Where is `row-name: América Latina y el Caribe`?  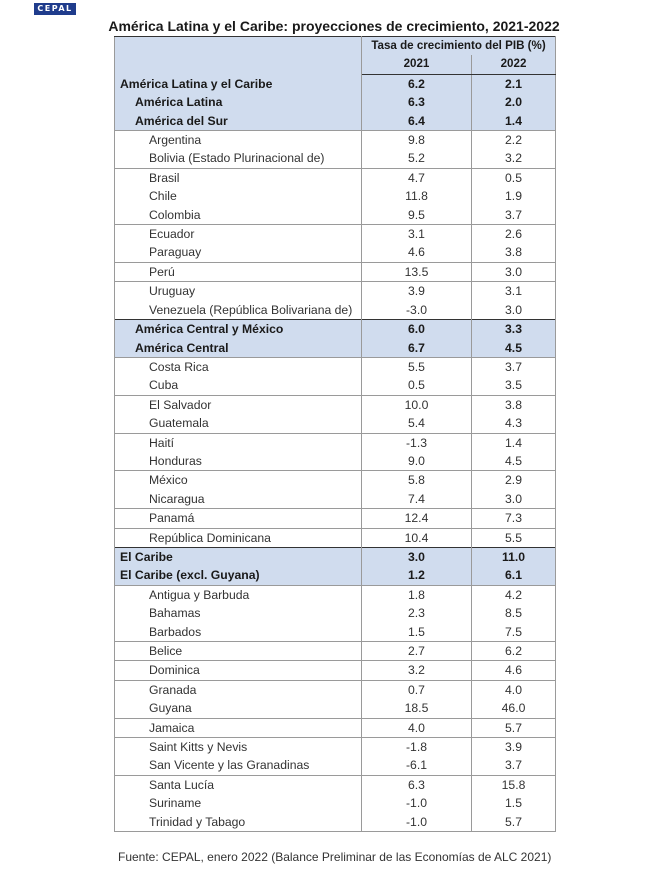
row-name: América Latina y el Caribe is located at coordinates (238, 84).